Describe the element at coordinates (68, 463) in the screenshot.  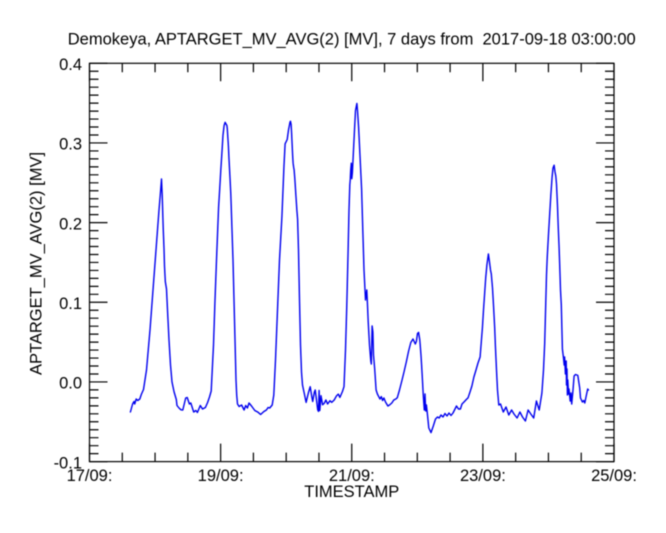
I see `svg-text: -0.1` at that location.